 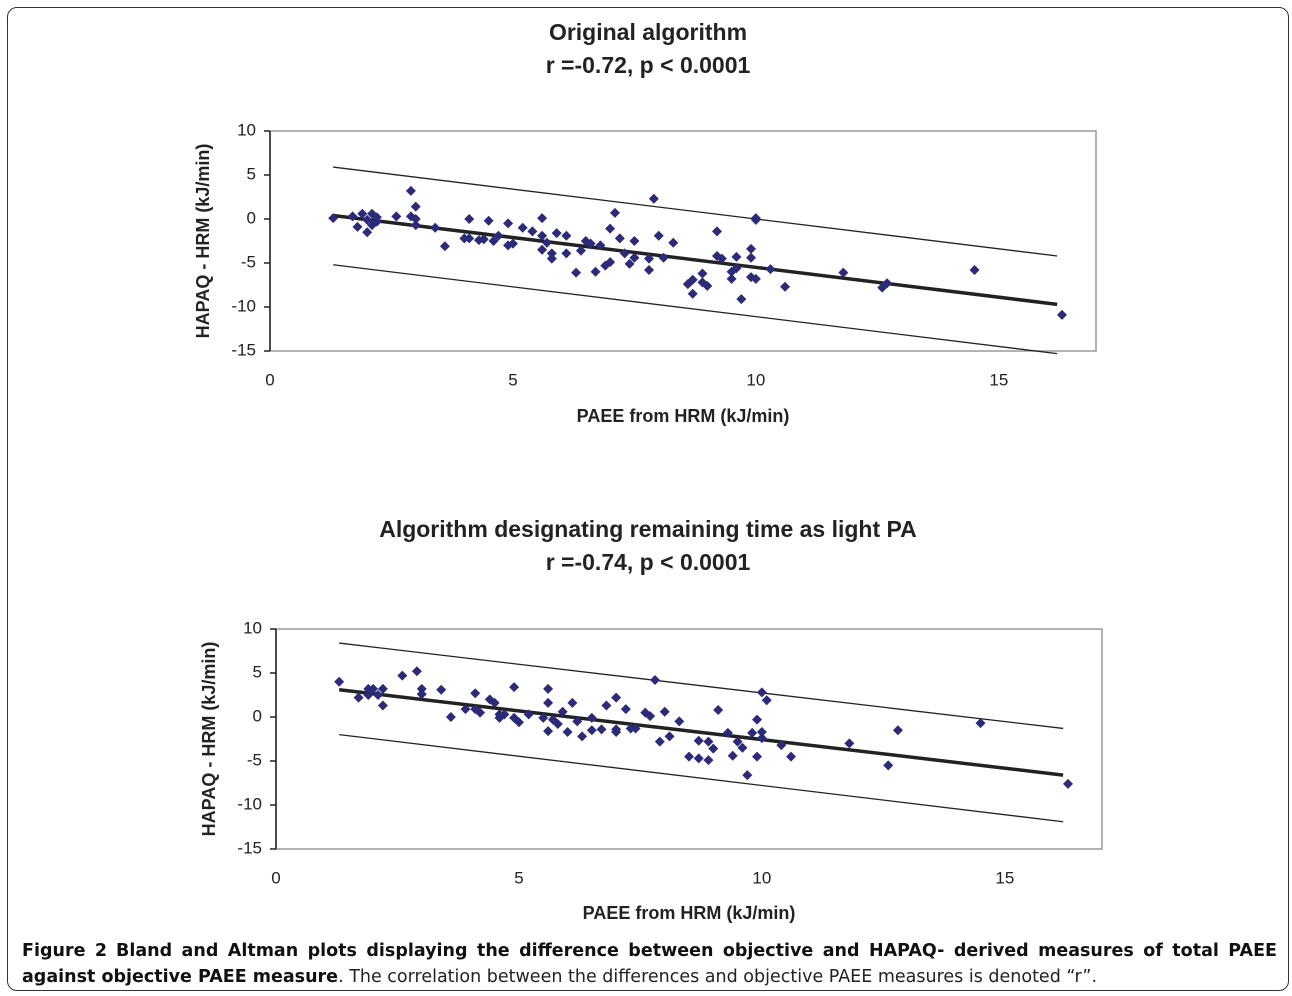 I want to click on x-tick-label: 0, so click(x=275, y=877).